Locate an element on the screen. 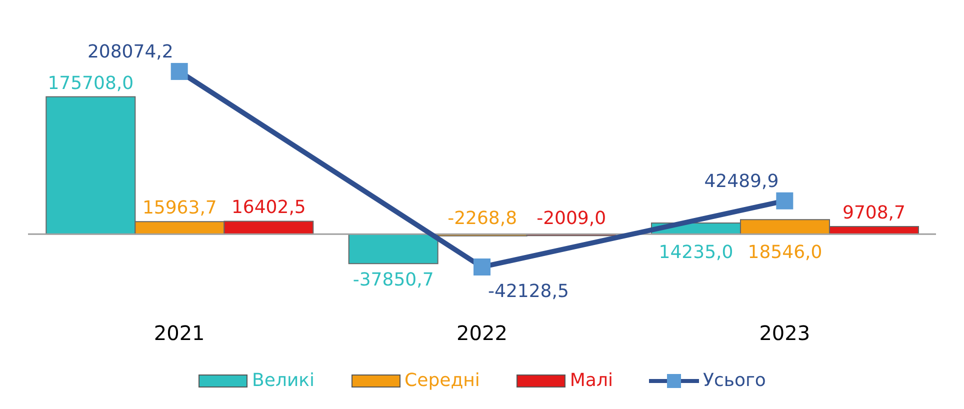 The image size is (964, 409). data-label: 175708,0 is located at coordinates (91, 83).